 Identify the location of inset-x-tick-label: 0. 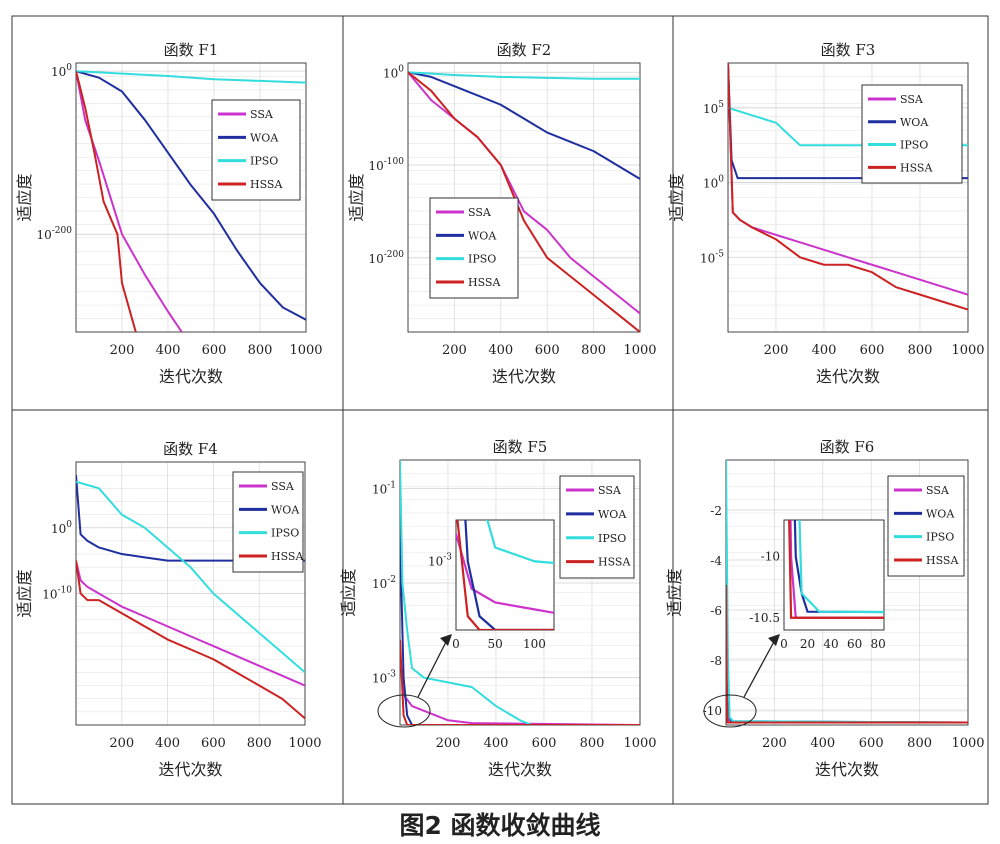
(784, 644).